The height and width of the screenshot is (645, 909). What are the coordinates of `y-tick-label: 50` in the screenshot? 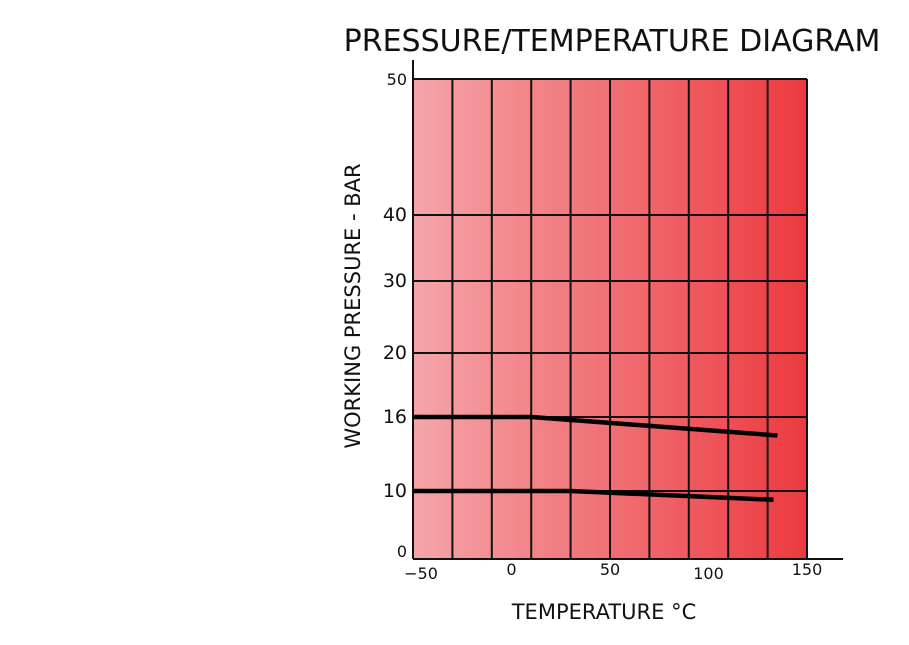 It's located at (397, 79).